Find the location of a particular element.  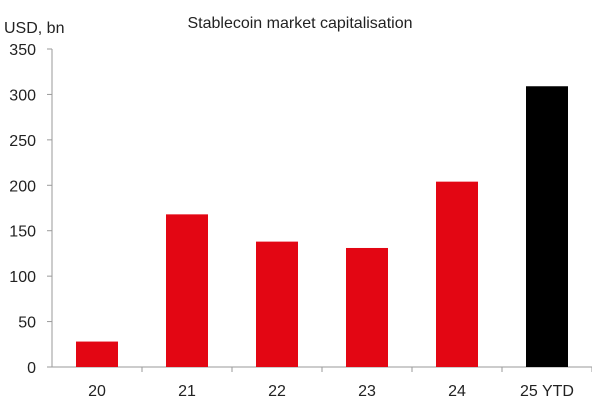

x-tick-label: 22 is located at coordinates (277, 391).